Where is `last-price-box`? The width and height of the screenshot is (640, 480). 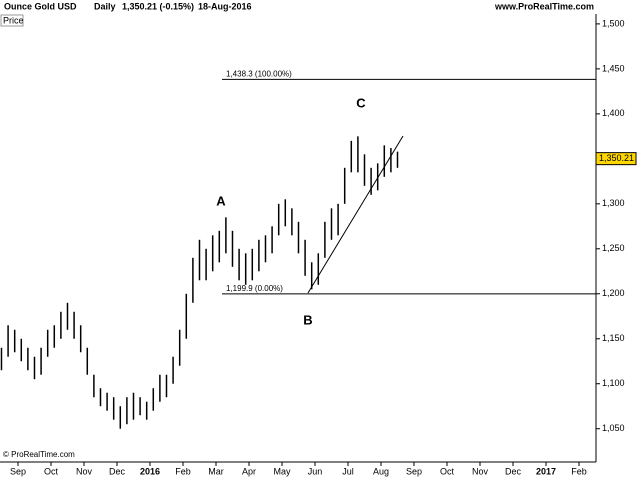
last-price-box is located at coordinates (616, 159).